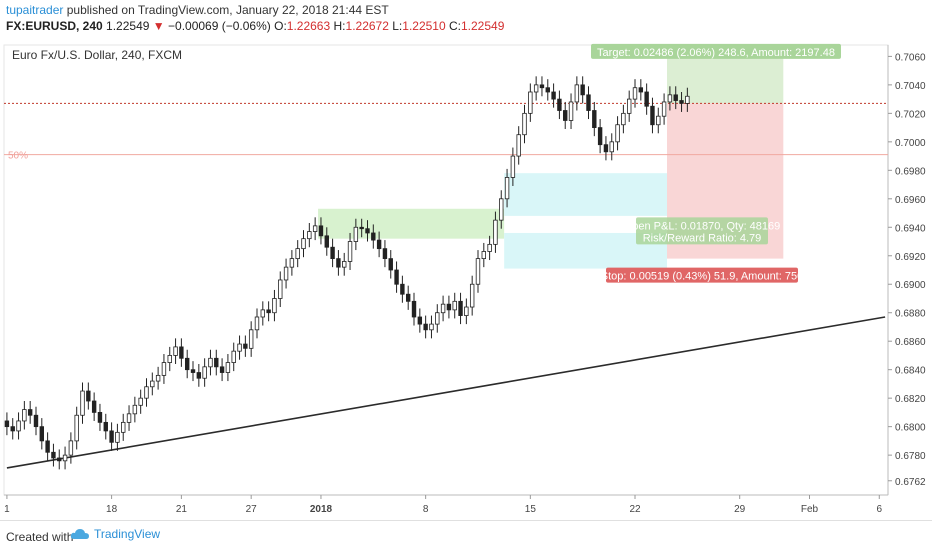 The width and height of the screenshot is (932, 551). What do you see at coordinates (910, 482) in the screenshot?
I see `y-tick-label: 0.6762` at bounding box center [910, 482].